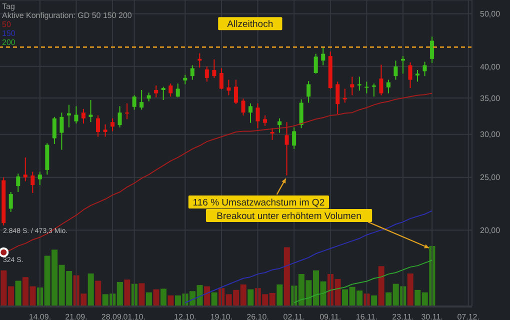  What do you see at coordinates (289, 216) in the screenshot?
I see `annotation: Breakout unter erhöhtem Volumen` at bounding box center [289, 216].